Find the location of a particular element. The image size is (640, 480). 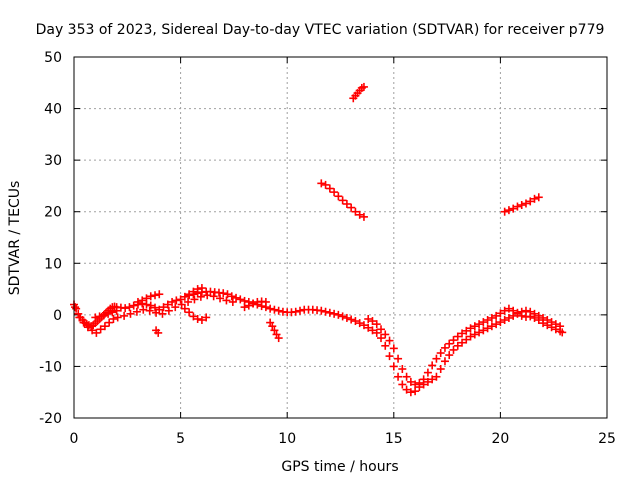

y-tick-label: 30 is located at coordinates (53, 161).